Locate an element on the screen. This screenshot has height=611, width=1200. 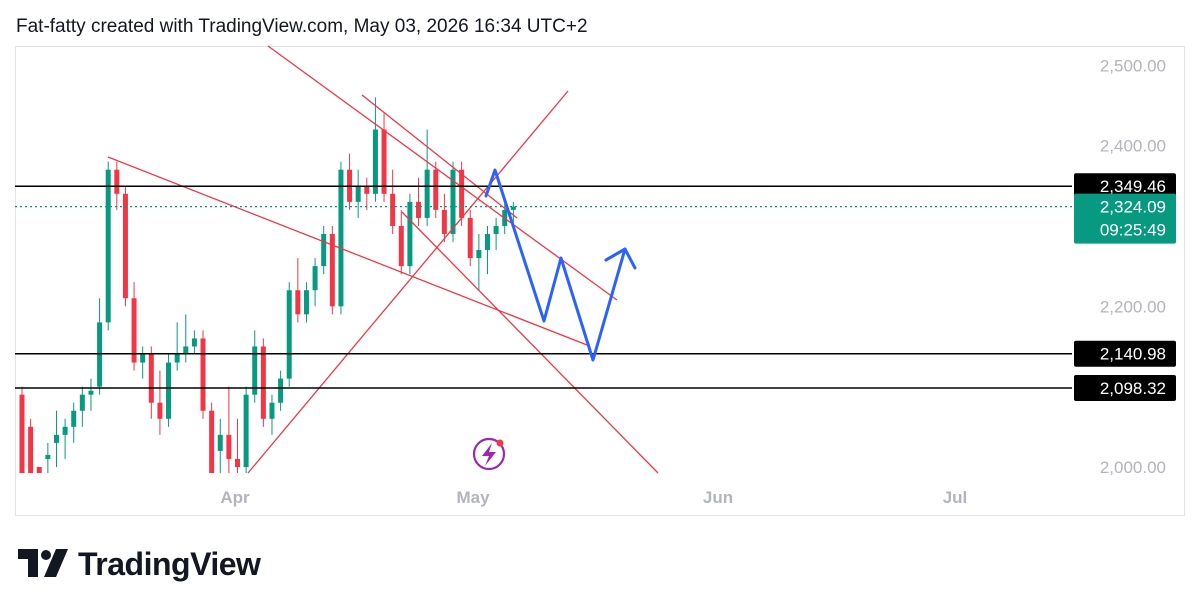
projection-arrowhead is located at coordinates (620, 258).